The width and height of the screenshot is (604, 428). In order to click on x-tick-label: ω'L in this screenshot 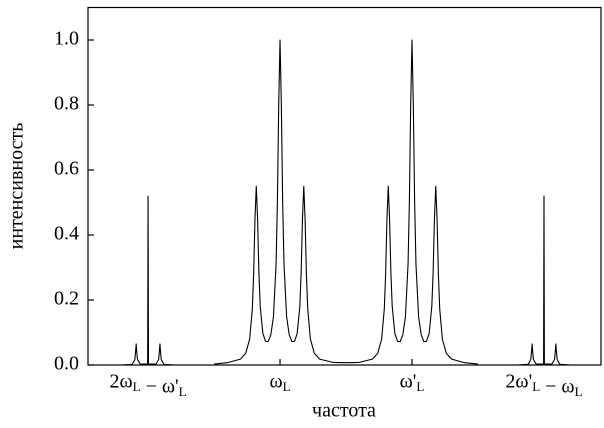, I will do `click(412, 382)`.